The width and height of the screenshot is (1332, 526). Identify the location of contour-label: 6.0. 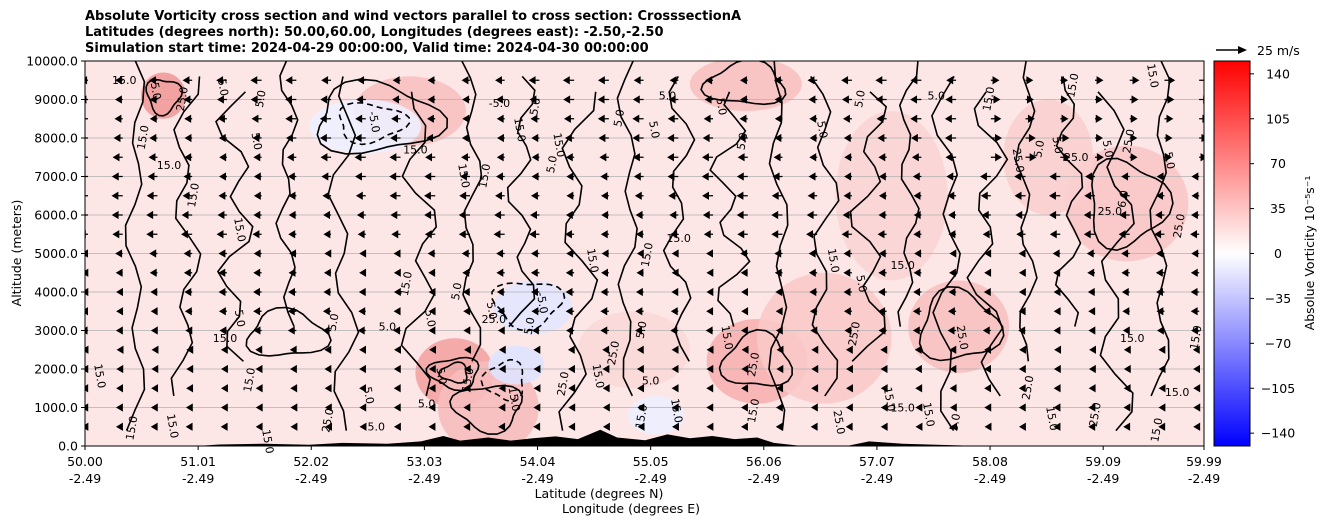
(1123, 198).